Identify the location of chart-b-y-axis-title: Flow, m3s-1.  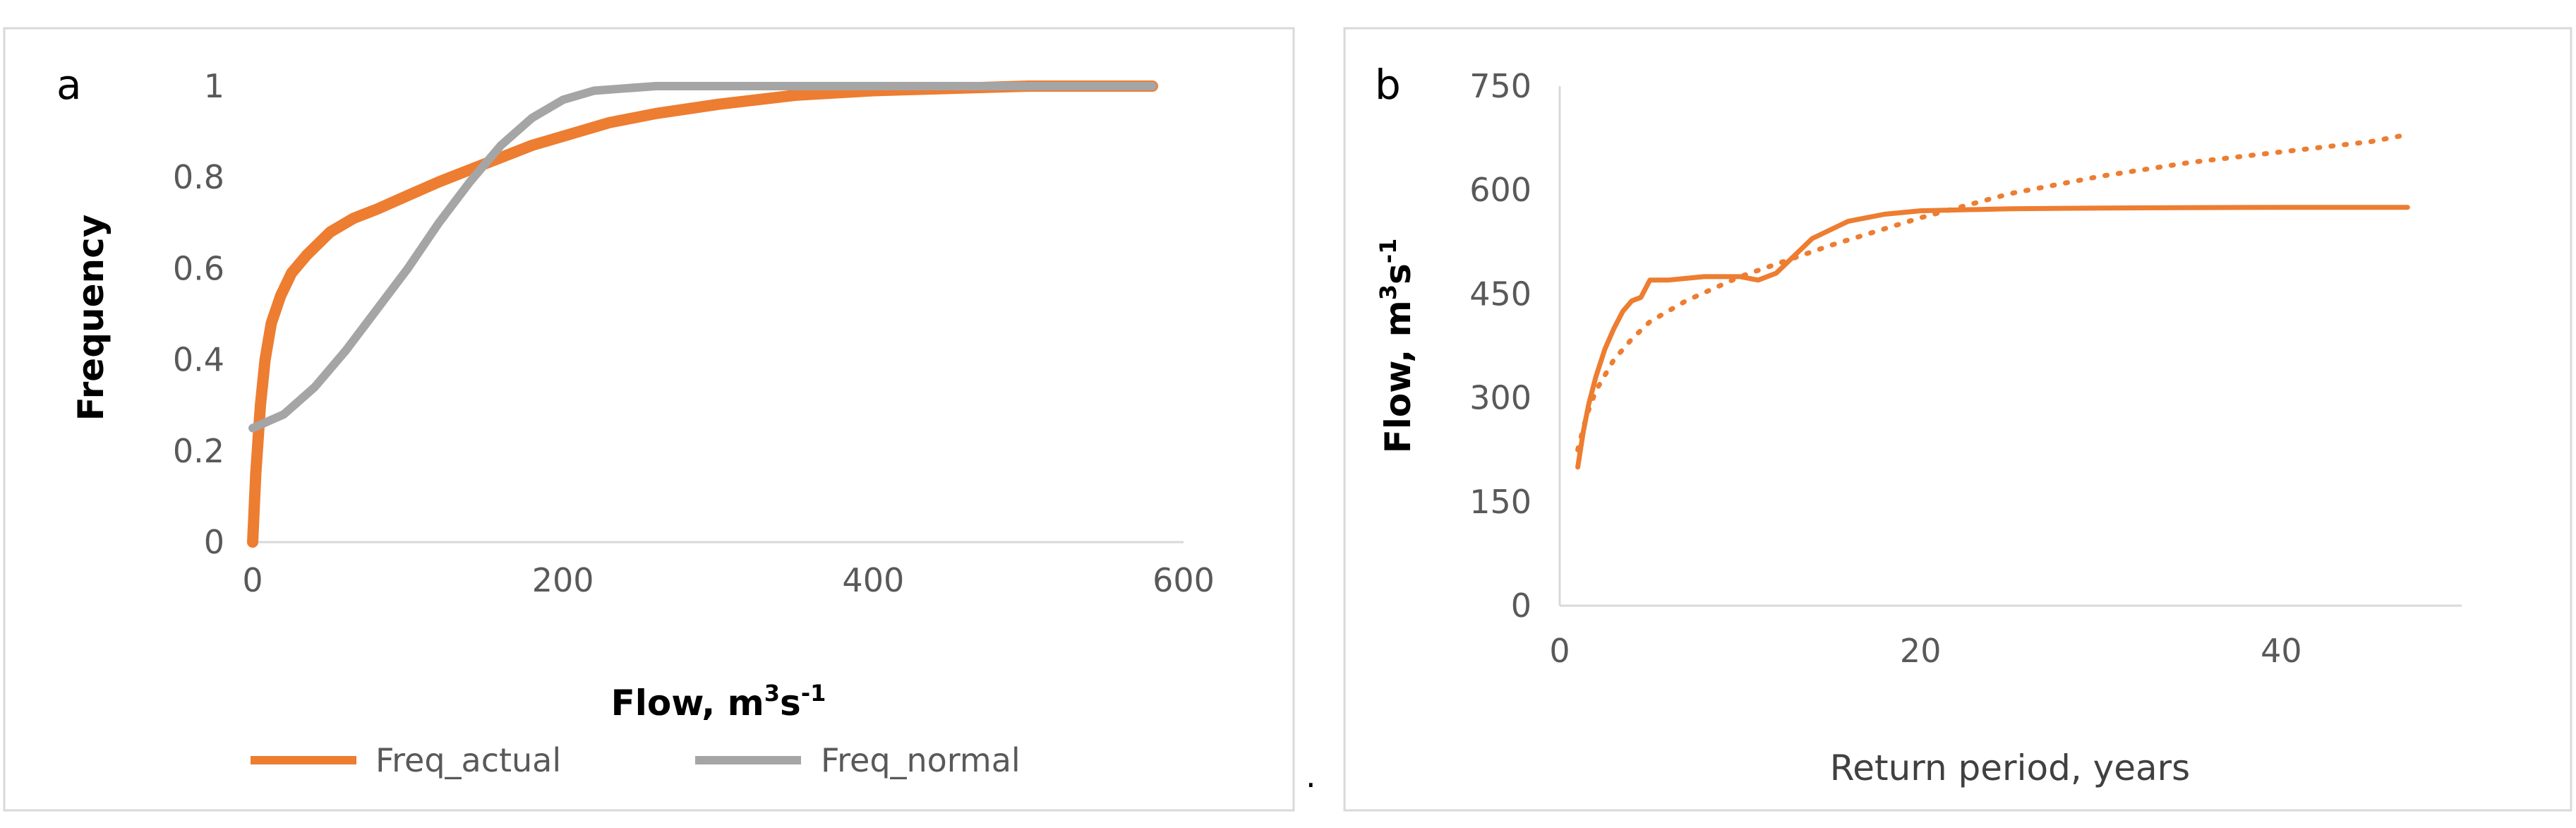
(1397, 346).